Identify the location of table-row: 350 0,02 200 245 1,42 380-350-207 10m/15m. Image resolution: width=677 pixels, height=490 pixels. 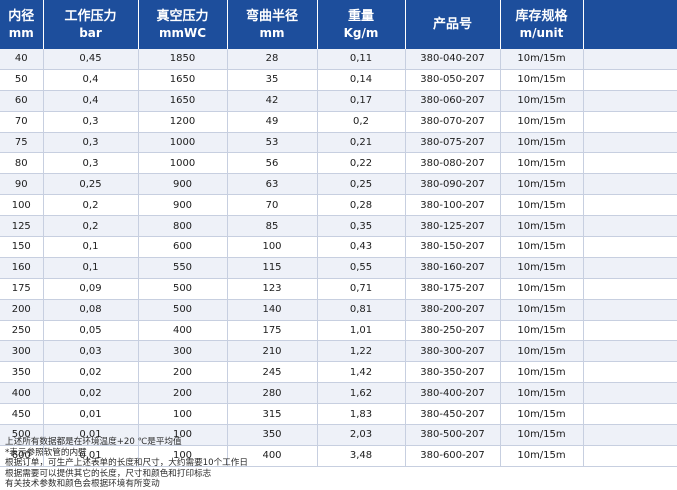
(338, 372).